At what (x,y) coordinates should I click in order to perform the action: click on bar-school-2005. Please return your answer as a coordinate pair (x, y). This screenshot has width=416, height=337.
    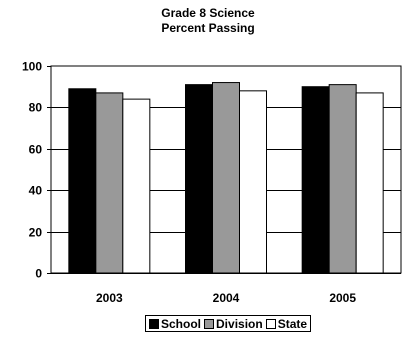
    Looking at the image, I should click on (315, 180).